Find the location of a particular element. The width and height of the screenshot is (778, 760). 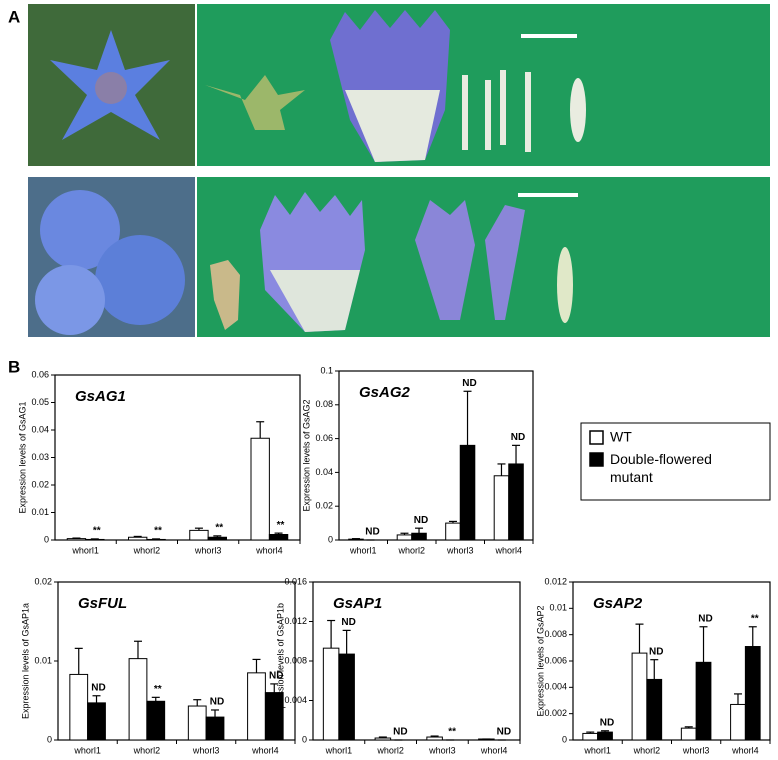

panel-label: B is located at coordinates (14, 366).